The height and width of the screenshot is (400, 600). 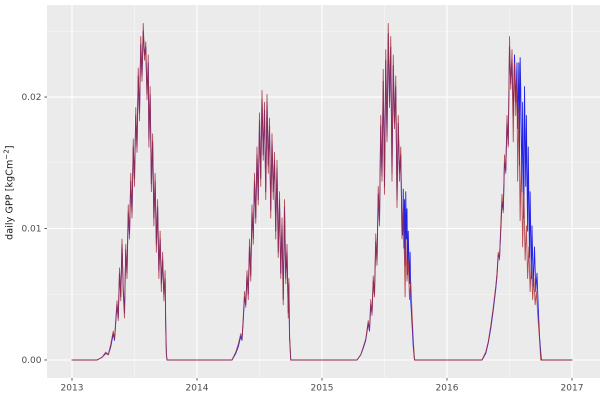 I want to click on x-tick-label: 2014, so click(x=197, y=389).